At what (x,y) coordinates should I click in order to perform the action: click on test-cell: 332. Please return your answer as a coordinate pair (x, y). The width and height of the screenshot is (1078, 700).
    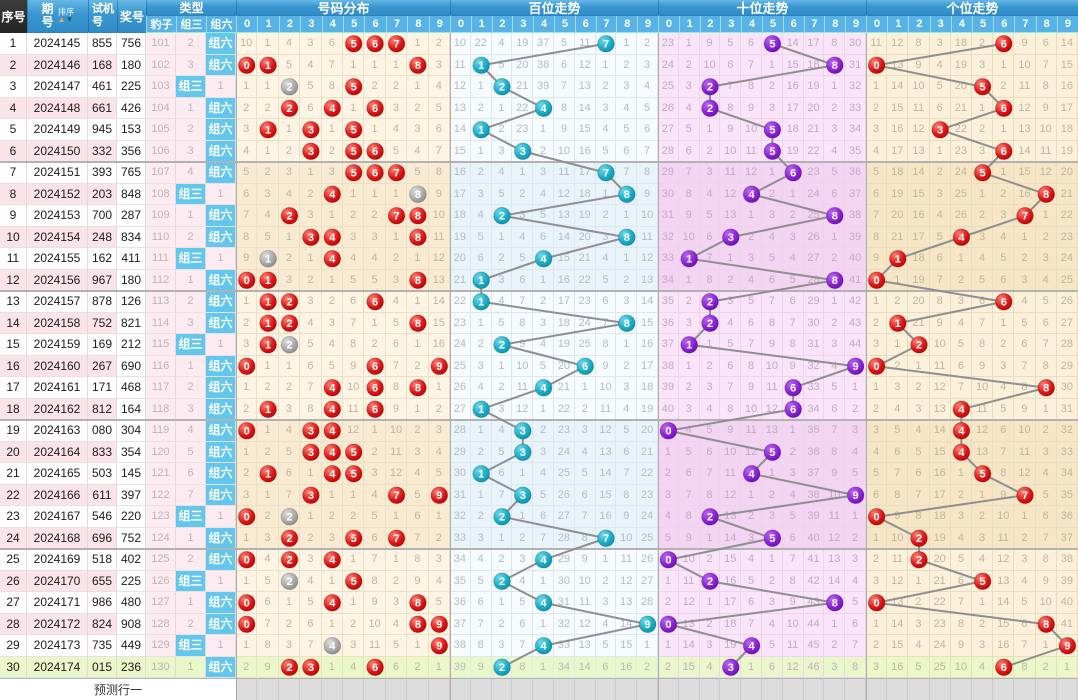
    Looking at the image, I should click on (102, 151).